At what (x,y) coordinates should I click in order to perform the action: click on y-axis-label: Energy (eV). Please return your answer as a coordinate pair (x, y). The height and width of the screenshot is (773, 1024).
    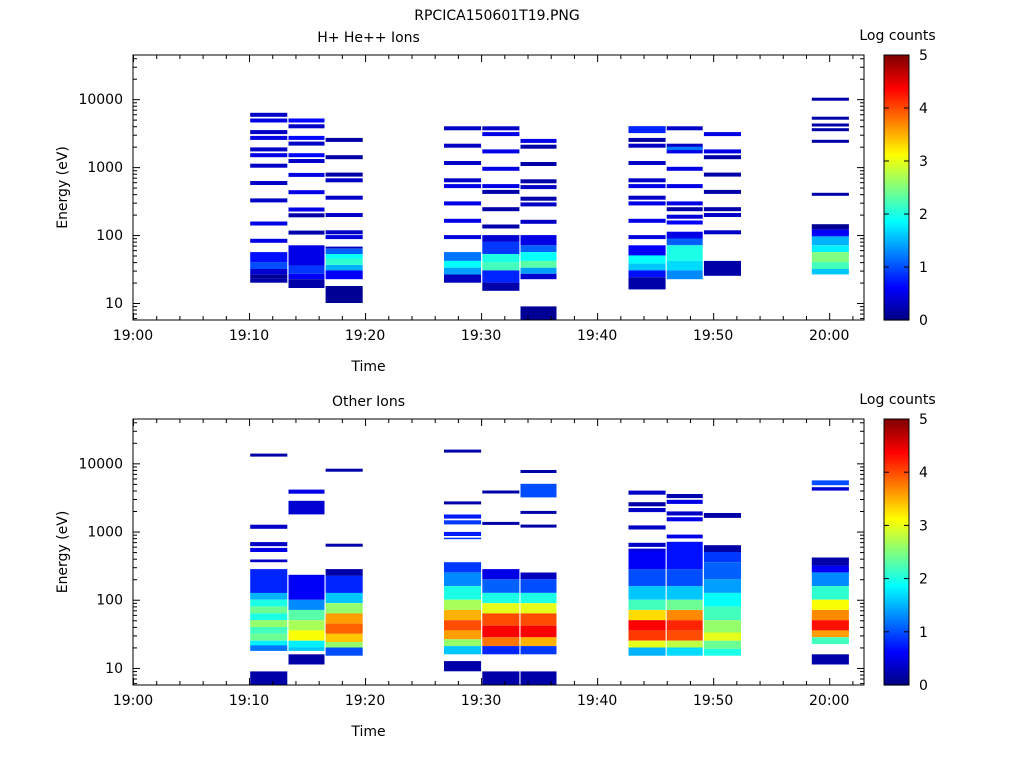
    Looking at the image, I should click on (63, 552).